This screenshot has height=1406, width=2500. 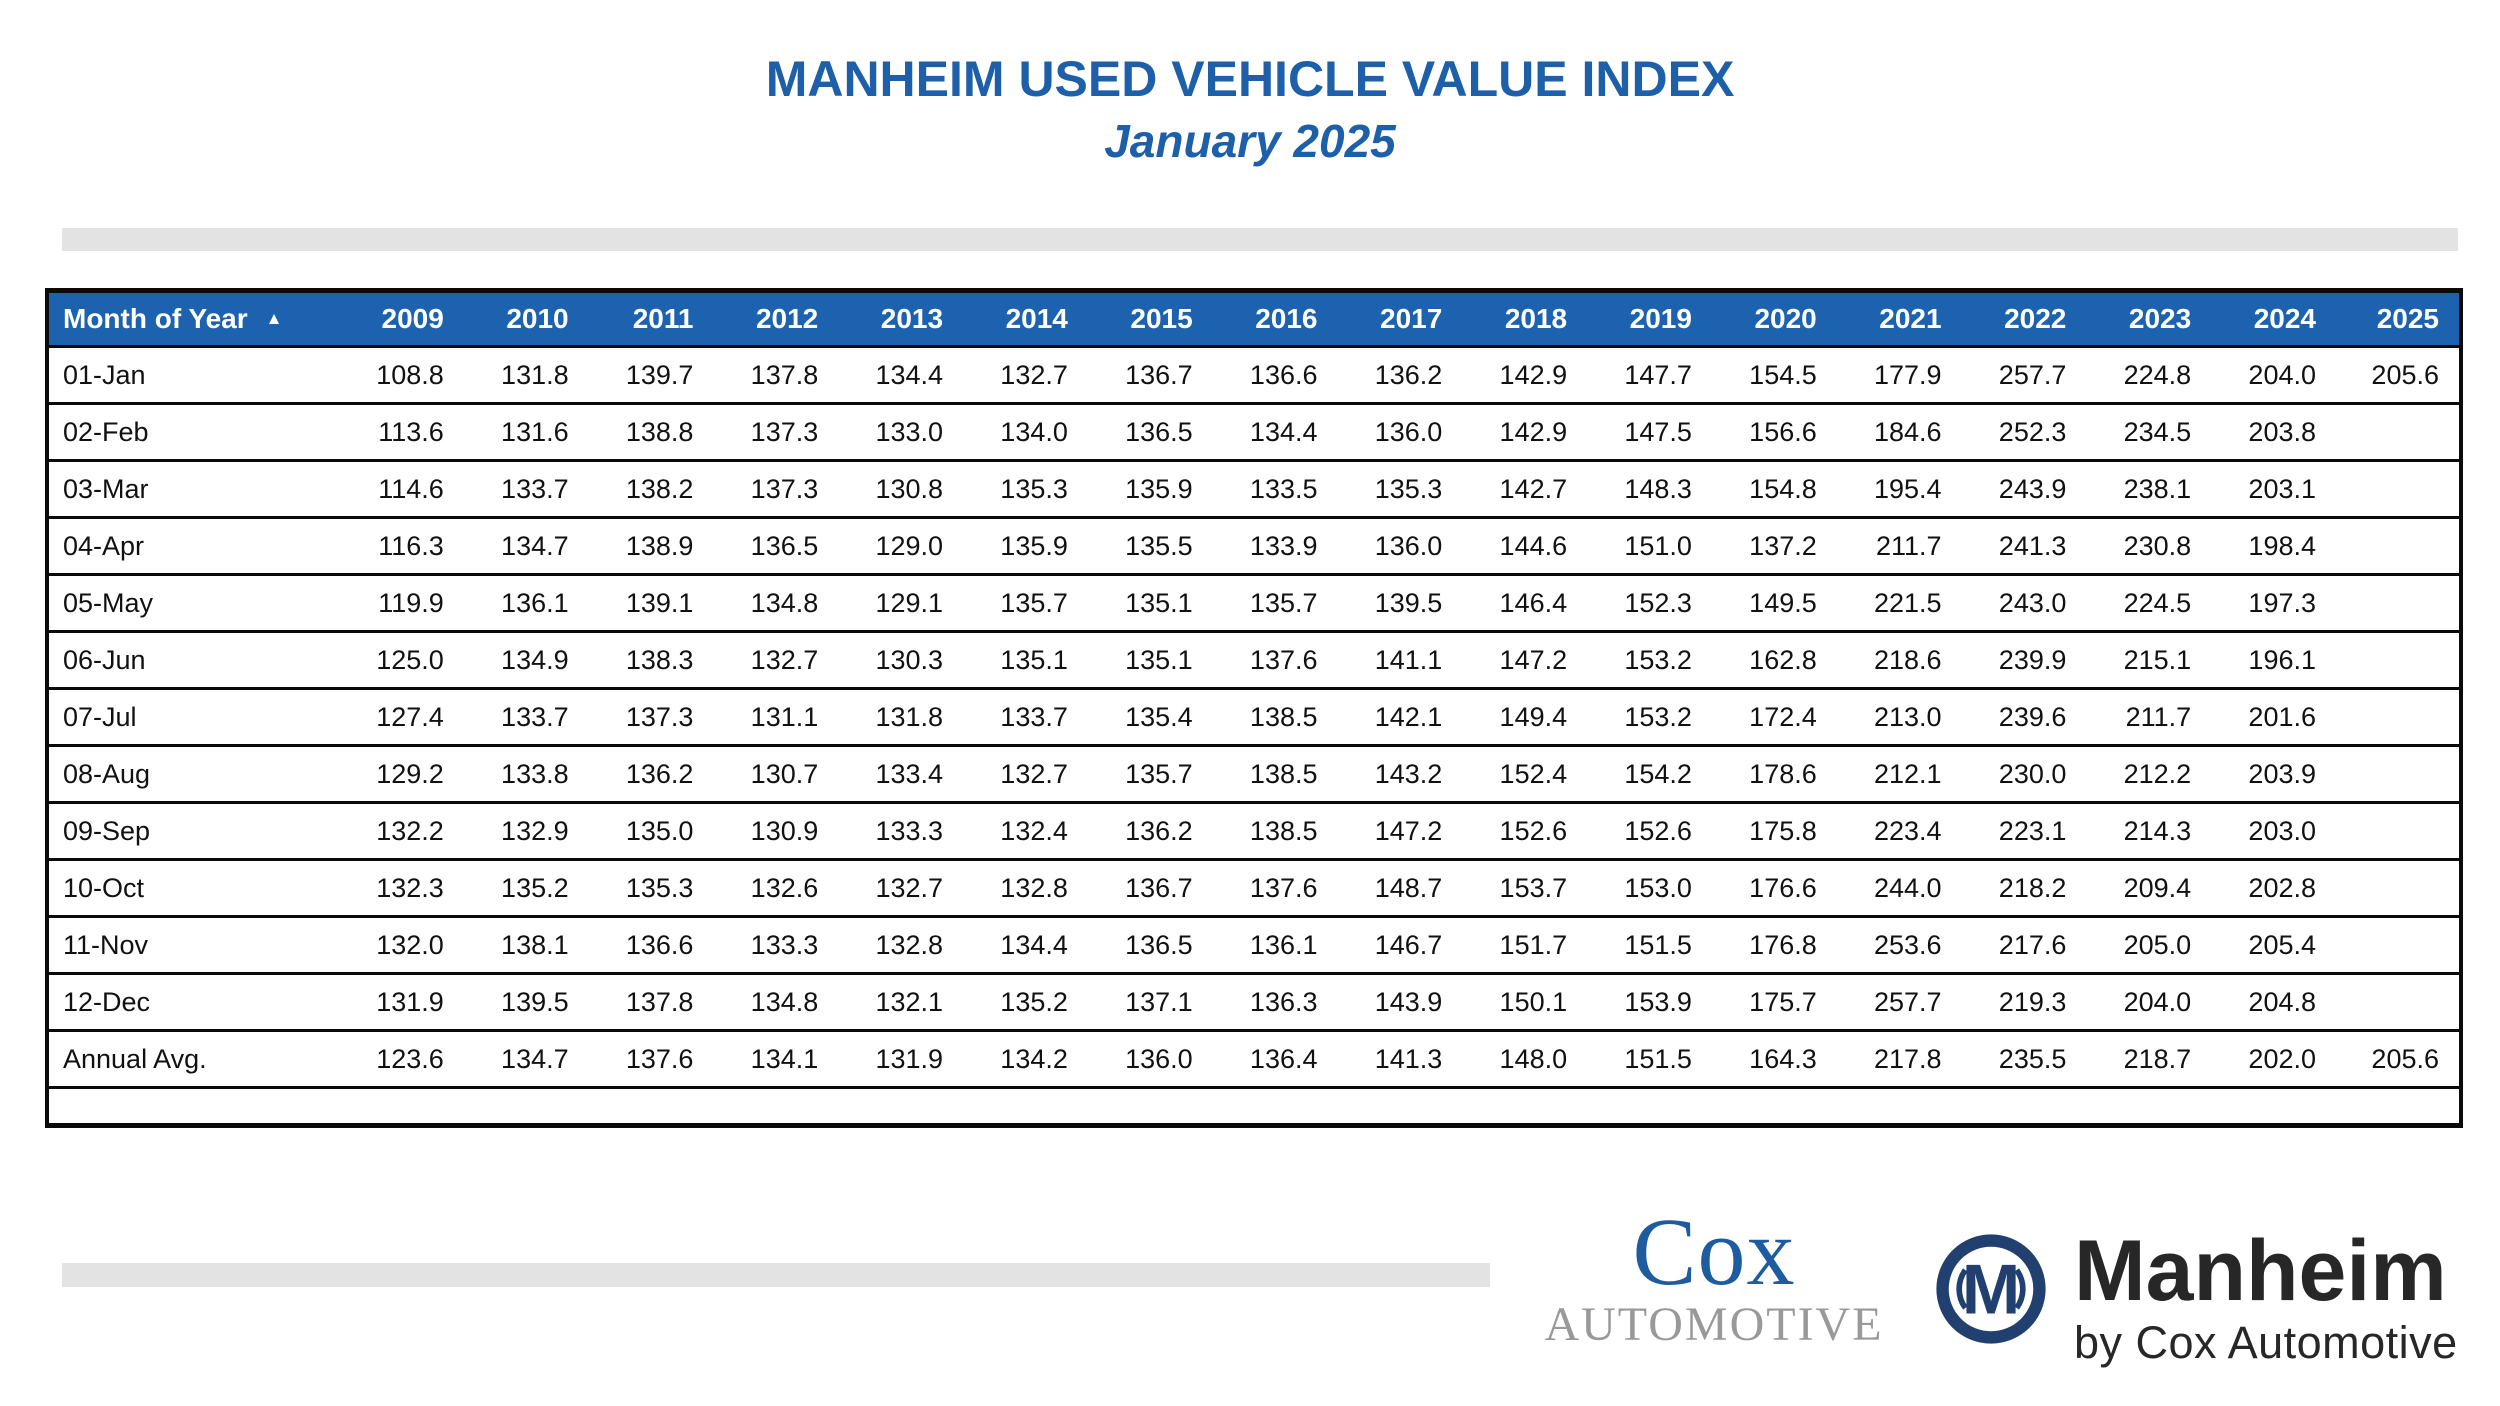 I want to click on value-cell: 151.7, so click(x=1525, y=944).